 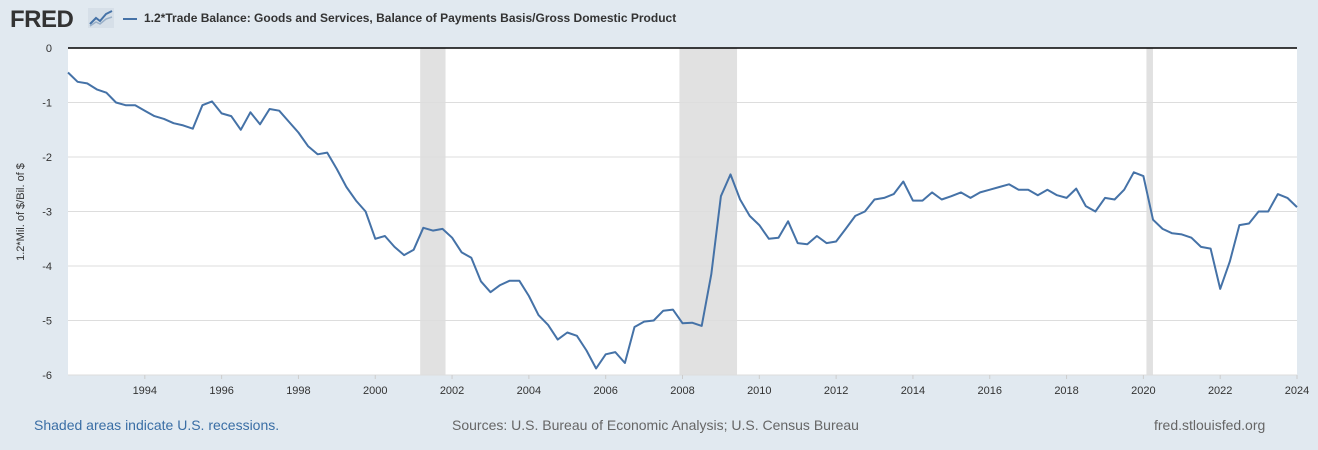 I want to click on x-tick-label: 2016, so click(x=990, y=391).